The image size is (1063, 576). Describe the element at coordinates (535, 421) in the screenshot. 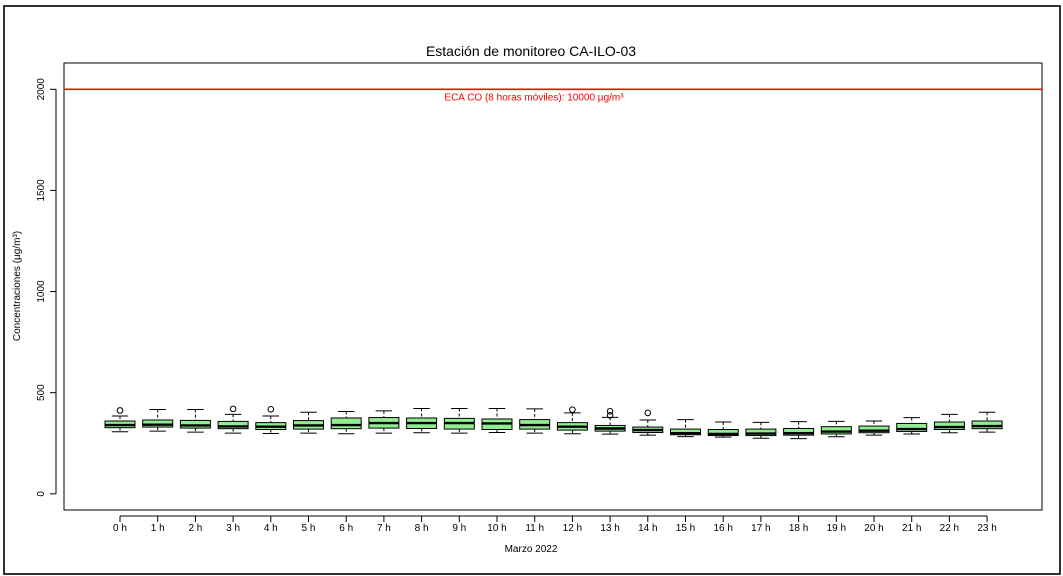

I see `box-11h` at that location.